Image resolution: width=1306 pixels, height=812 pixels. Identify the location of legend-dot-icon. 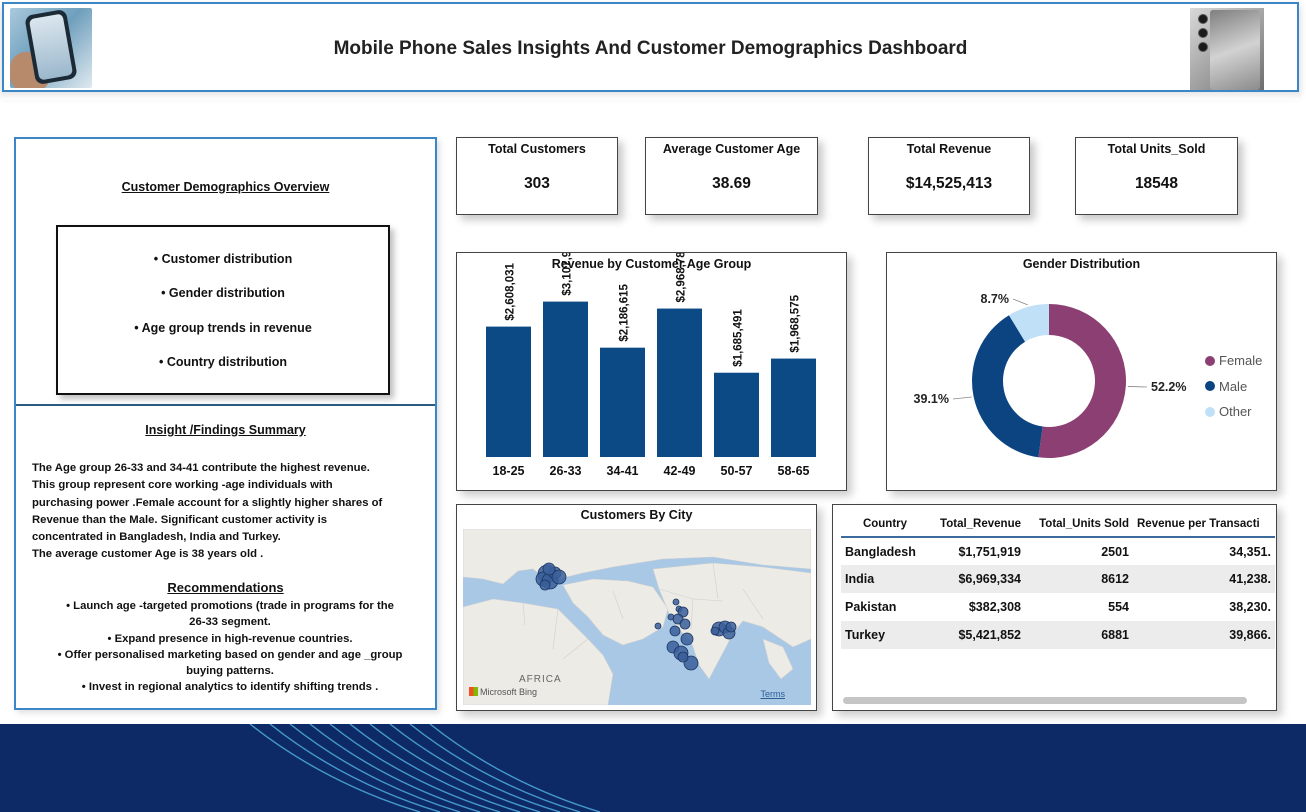
(1210, 411).